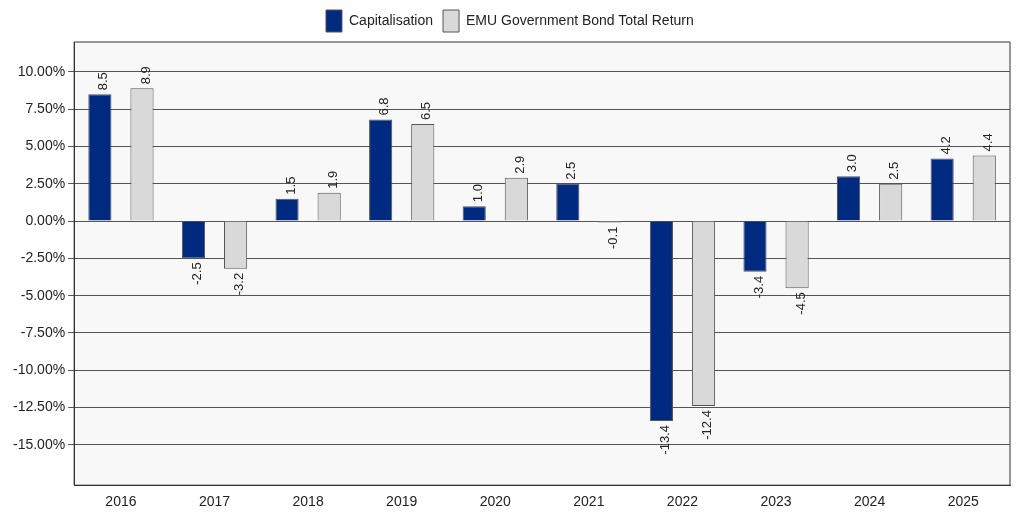 The image size is (1020, 519). Describe the element at coordinates (963, 501) in the screenshot. I see `x-tick-label: 2025` at that location.